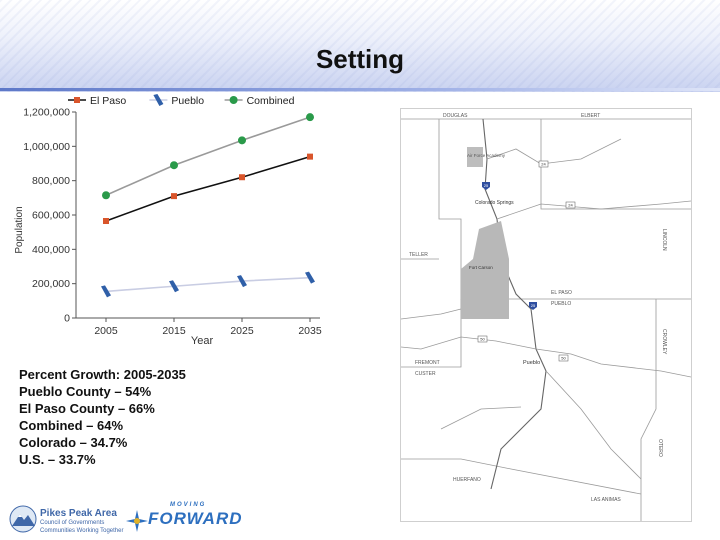  What do you see at coordinates (456, 464) in the screenshot?
I see `map-boundary-huerfano` at bounding box center [456, 464].